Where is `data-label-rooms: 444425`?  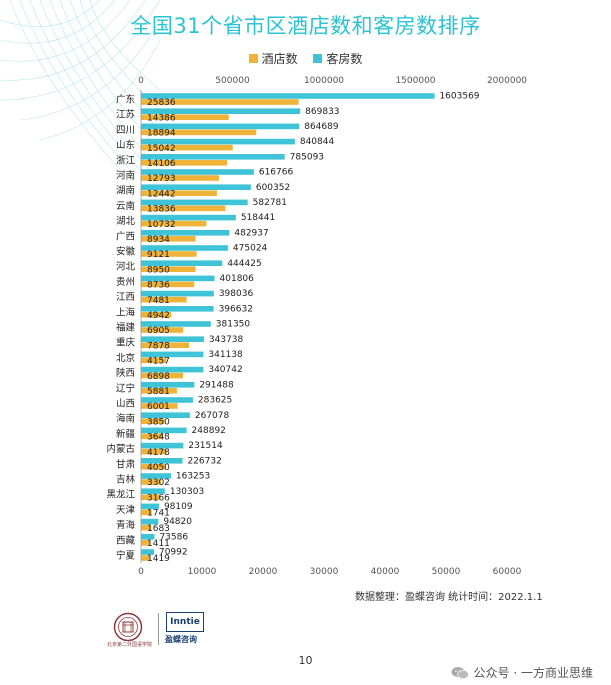 data-label-rooms: 444425 is located at coordinates (244, 264).